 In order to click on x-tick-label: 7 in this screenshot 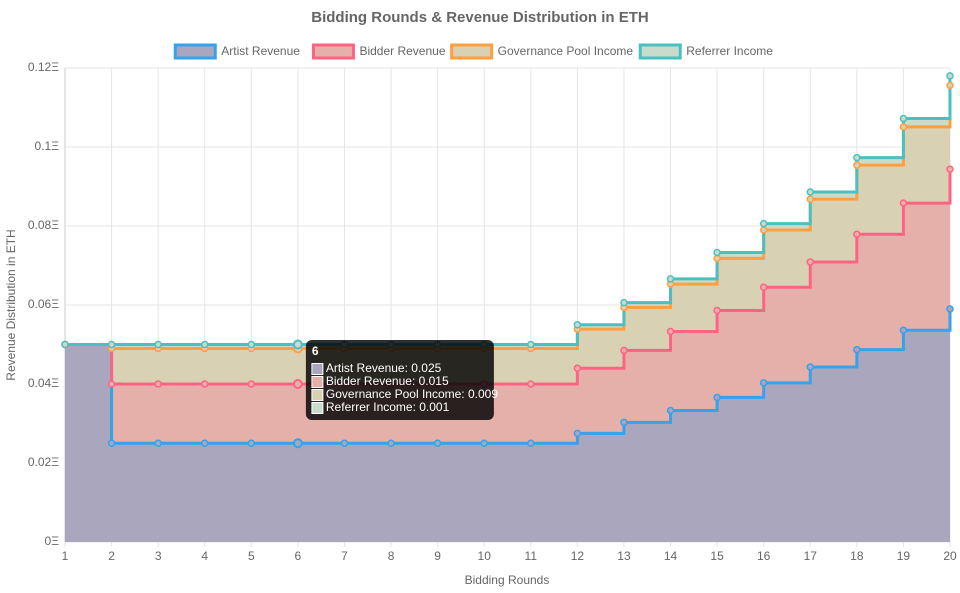, I will do `click(344, 556)`.